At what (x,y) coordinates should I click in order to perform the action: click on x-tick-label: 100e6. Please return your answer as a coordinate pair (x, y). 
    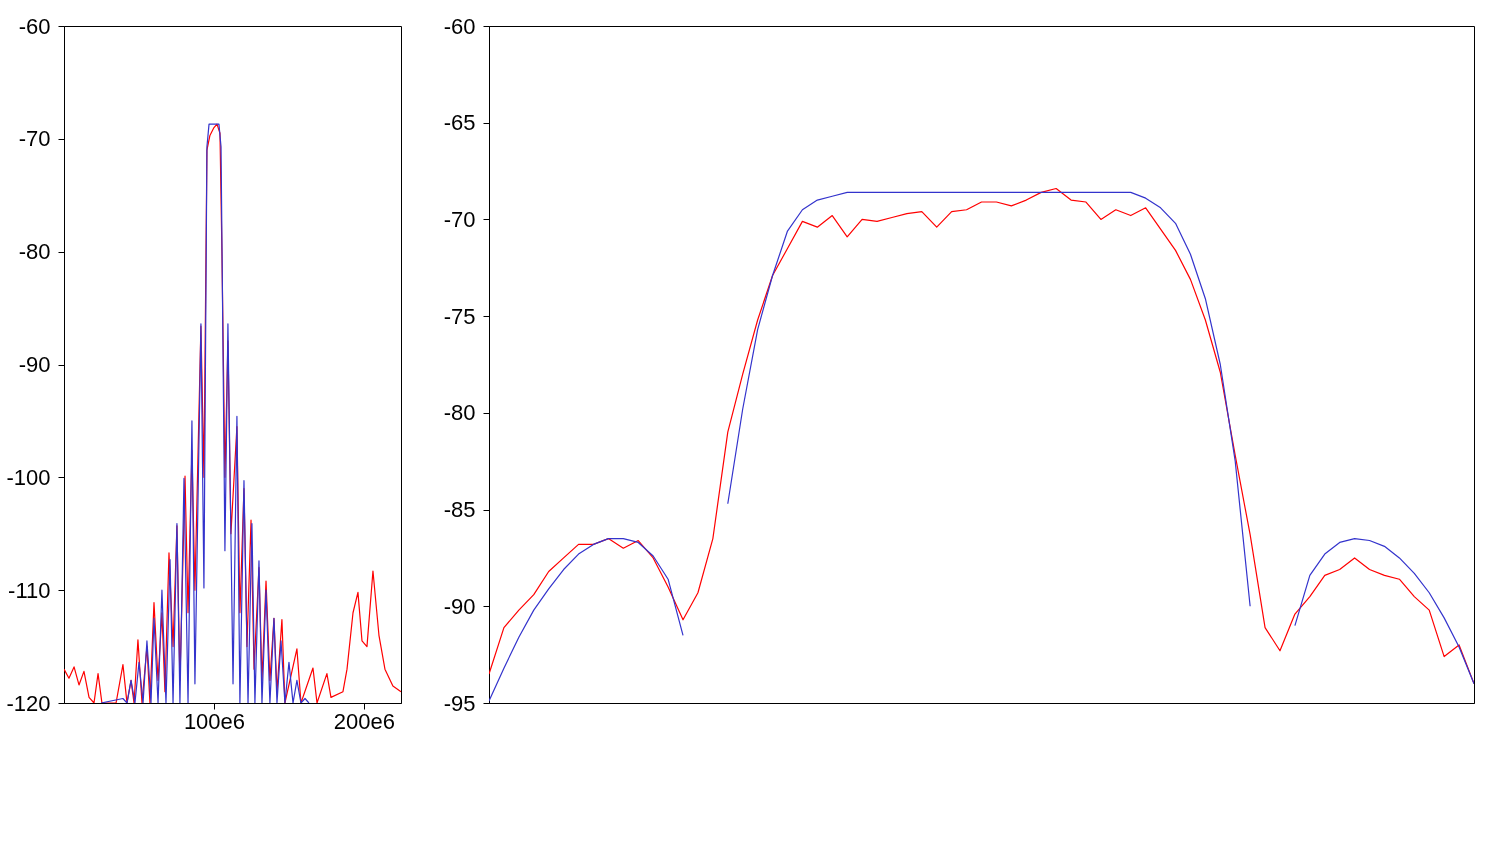
    Looking at the image, I should click on (214, 721).